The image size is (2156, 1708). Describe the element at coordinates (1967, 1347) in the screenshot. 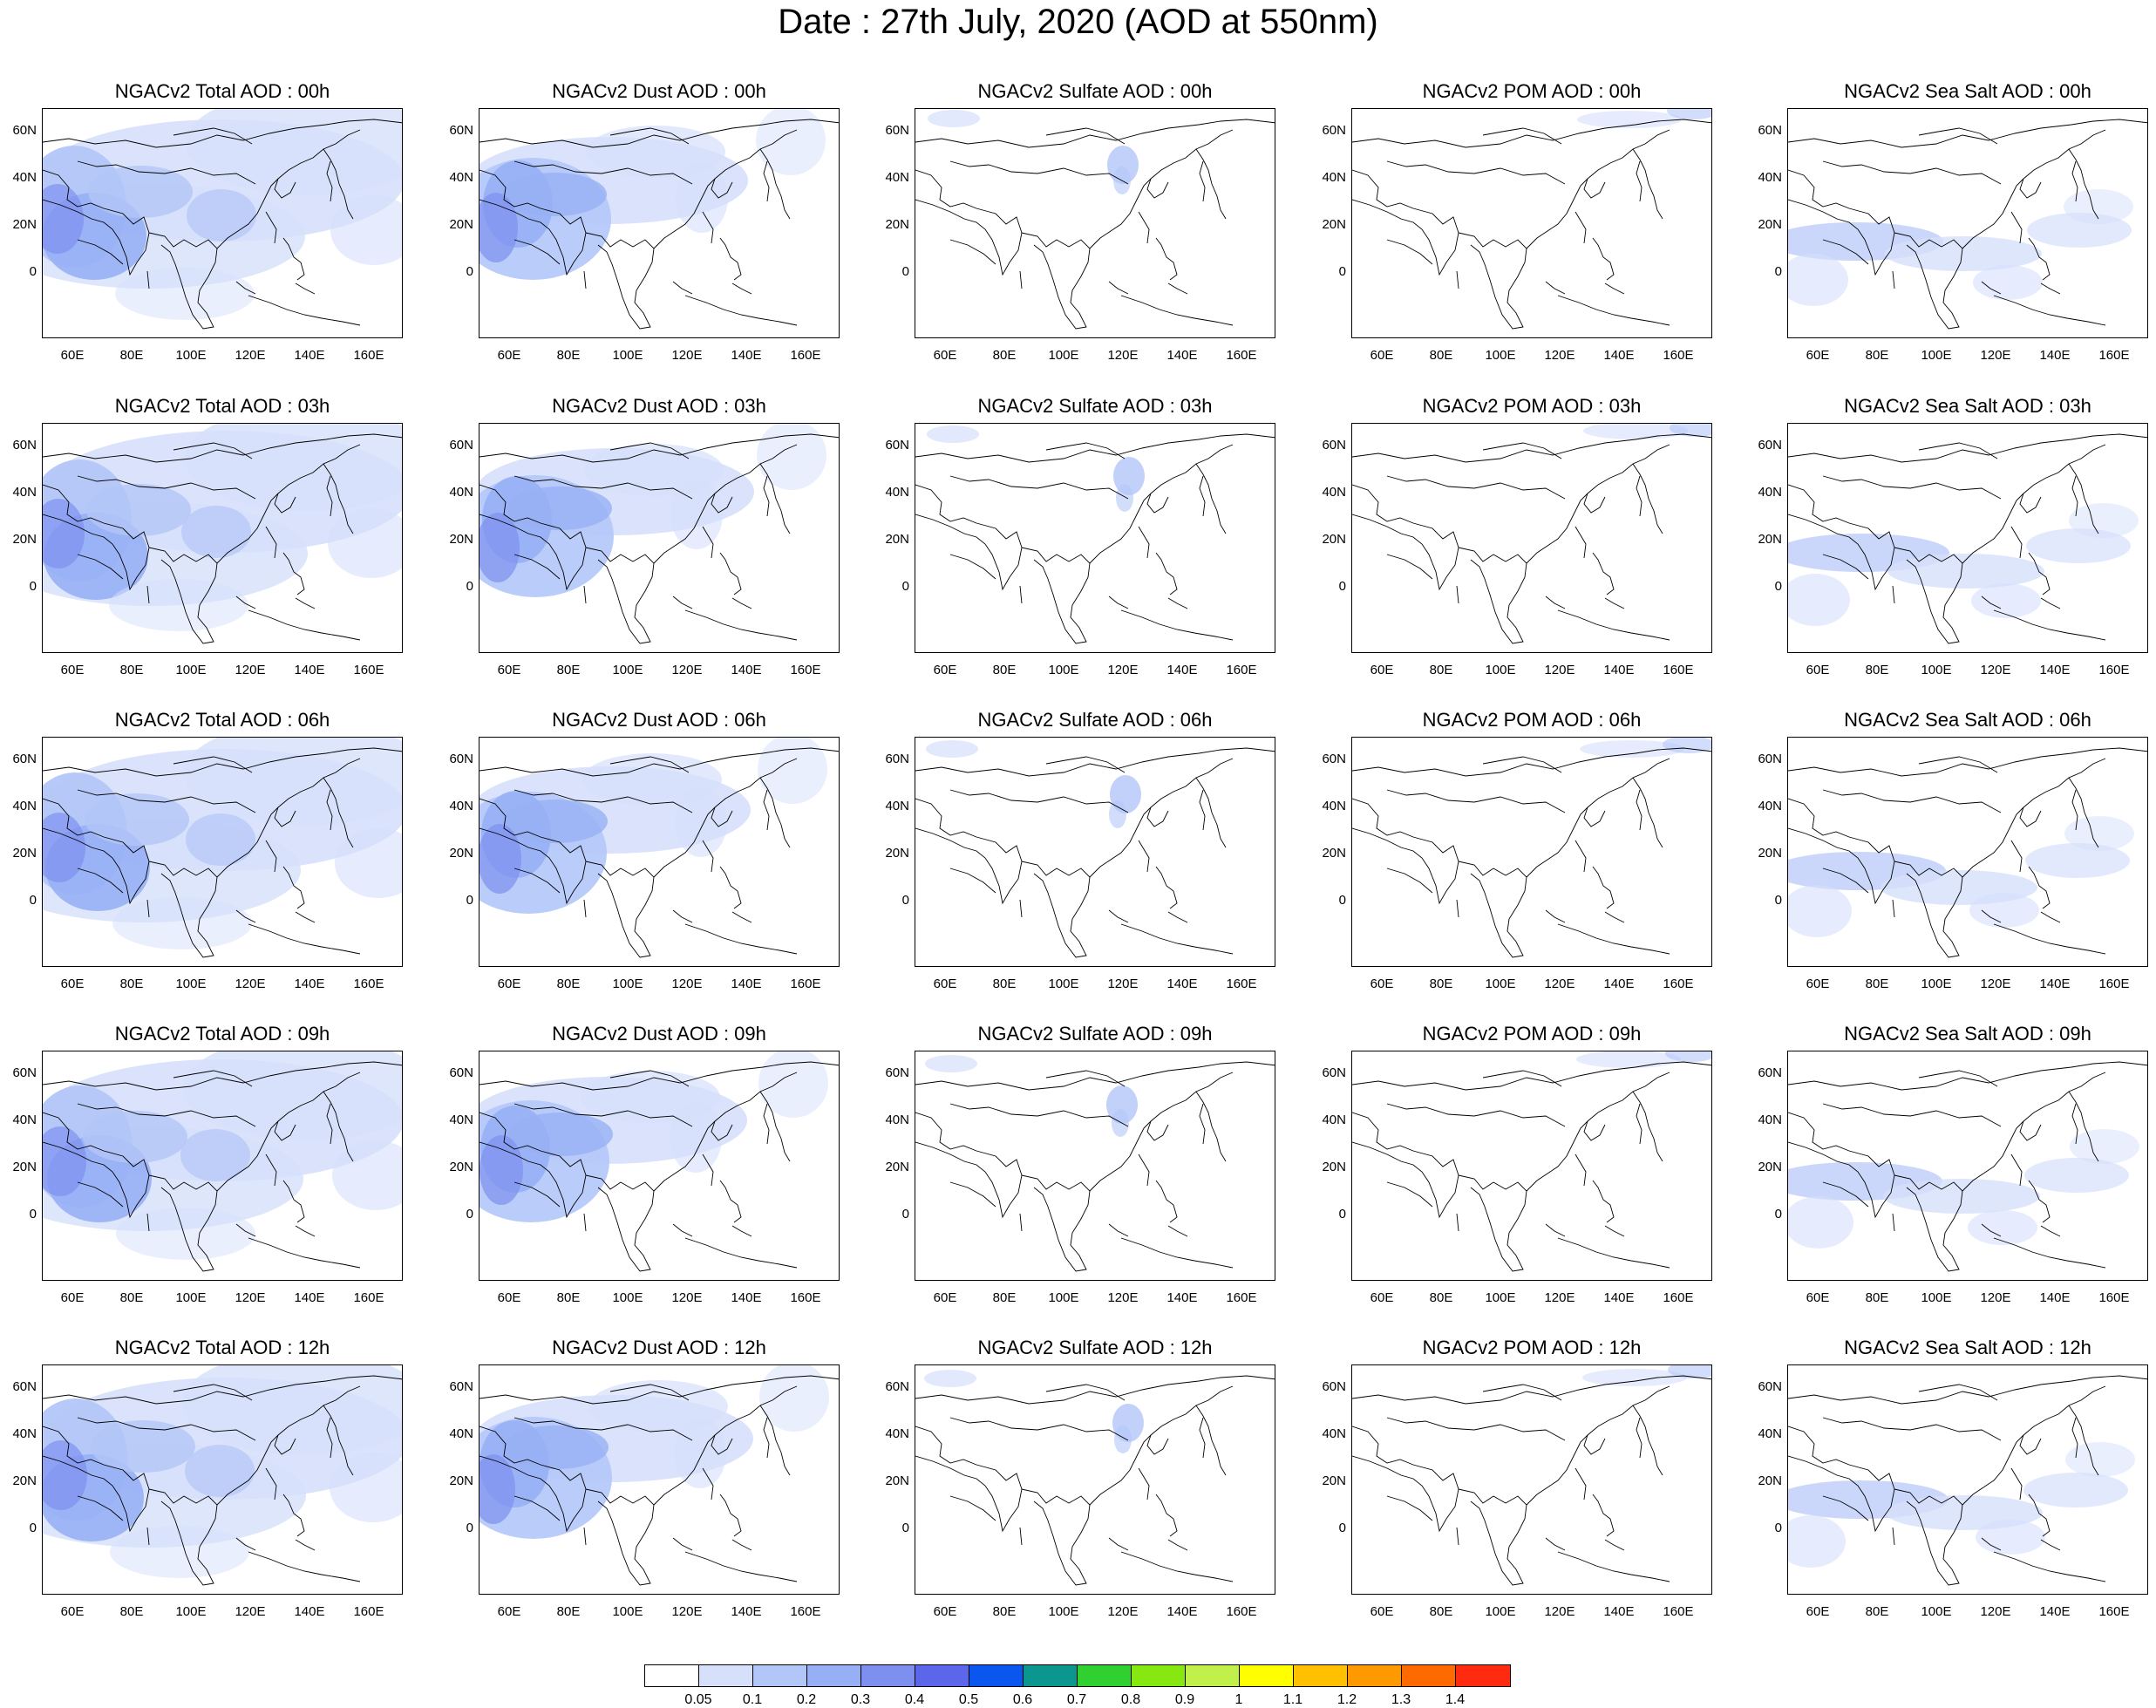

I see `panel-title: NGACv2 Sea Salt AOD : 12h` at that location.